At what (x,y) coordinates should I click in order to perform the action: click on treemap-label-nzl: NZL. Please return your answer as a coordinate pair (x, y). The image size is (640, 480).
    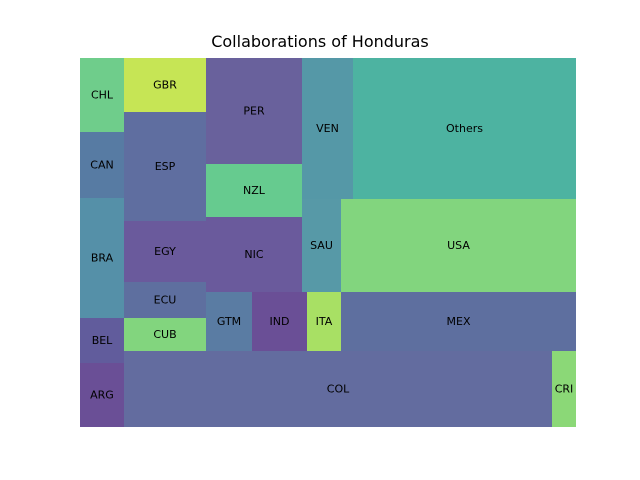
    Looking at the image, I should click on (254, 190).